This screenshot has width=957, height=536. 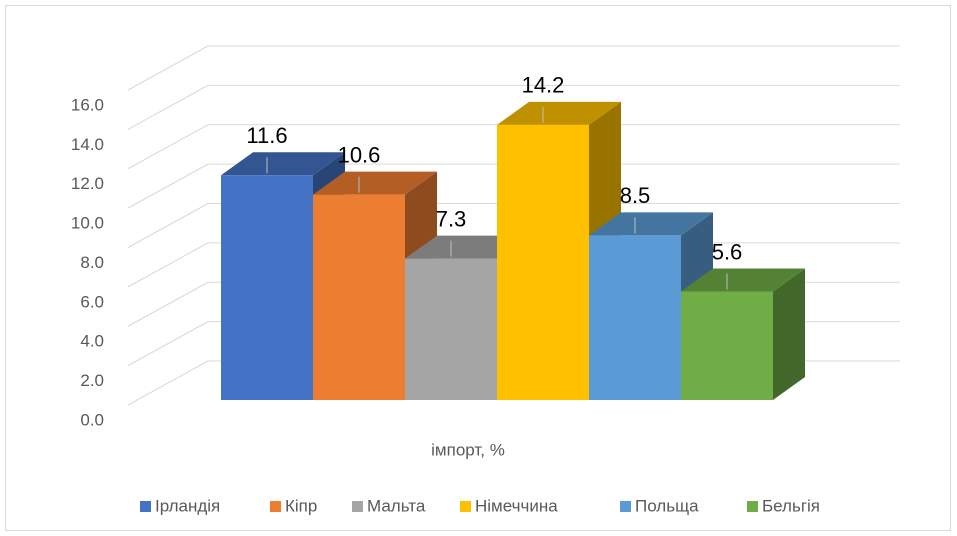 What do you see at coordinates (396, 505) in the screenshot?
I see `legend-label: Мальта` at bounding box center [396, 505].